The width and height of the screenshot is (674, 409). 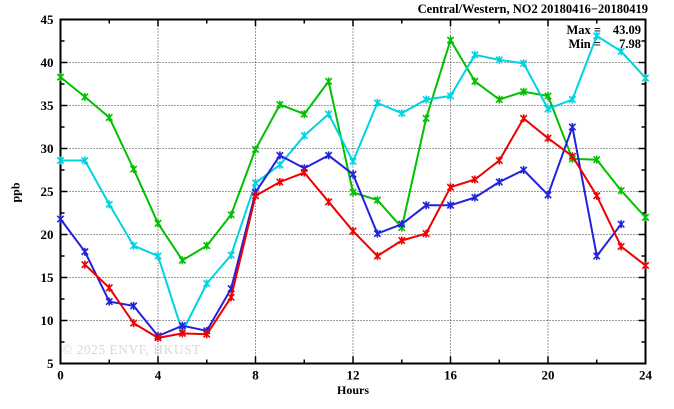 I want to click on y-tick-label: 30, so click(x=47, y=148).